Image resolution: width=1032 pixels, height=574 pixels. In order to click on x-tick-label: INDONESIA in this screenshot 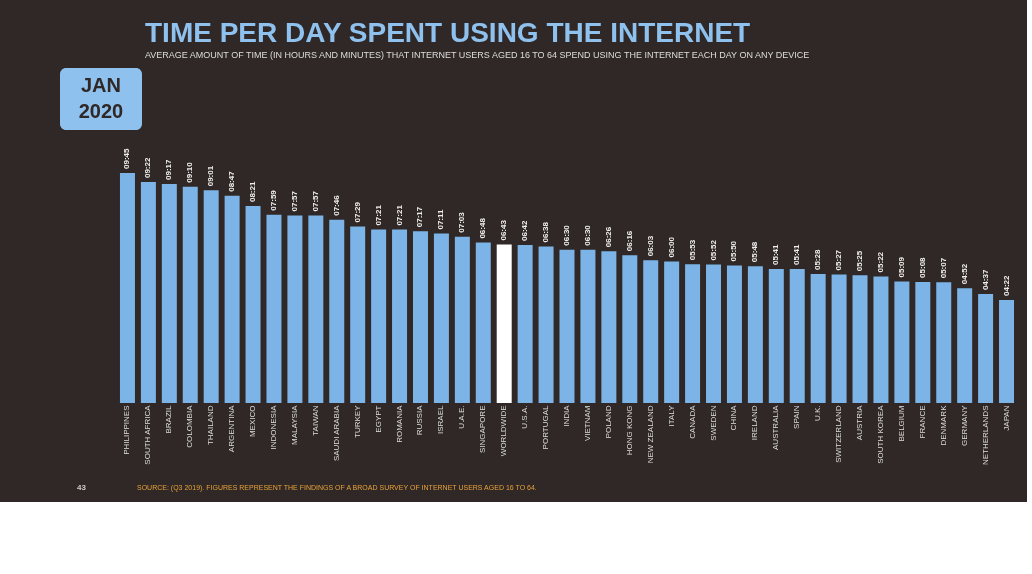, I will do `click(273, 427)`.